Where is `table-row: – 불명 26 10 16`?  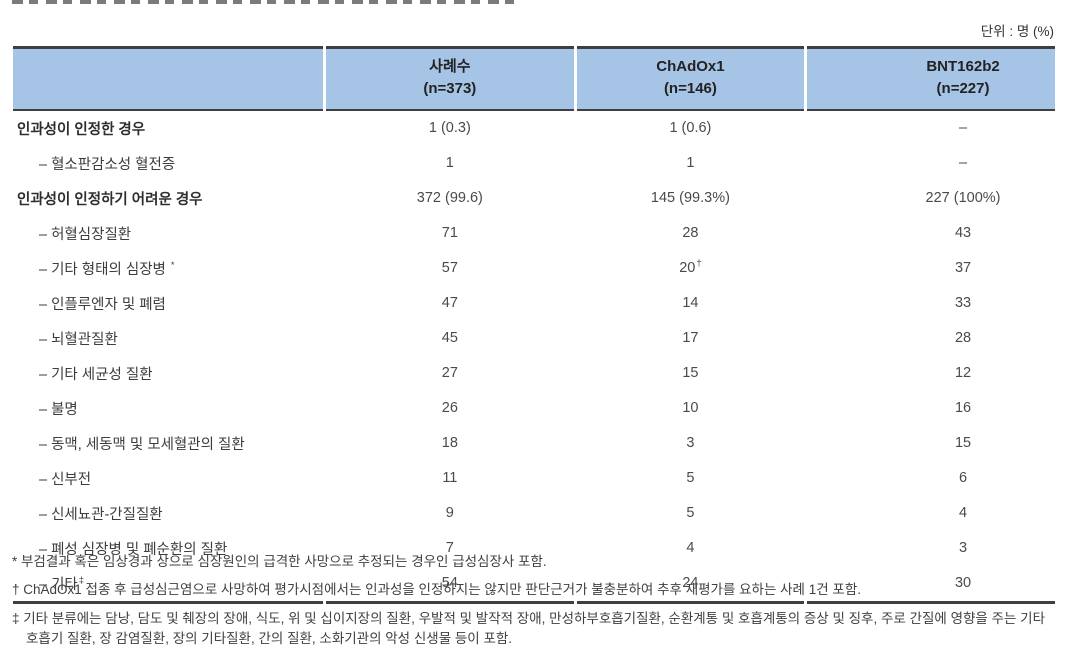 table-row: – 불명 26 10 16 is located at coordinates (534, 408).